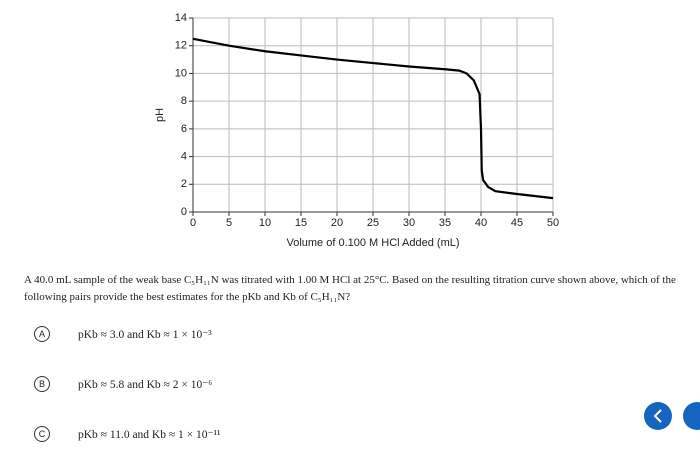 The height and width of the screenshot is (458, 700). What do you see at coordinates (145, 335) in the screenshot?
I see `option-text: pKb ≈ 3.0 and Kb ≈ 1 × 10⁻³` at bounding box center [145, 335].